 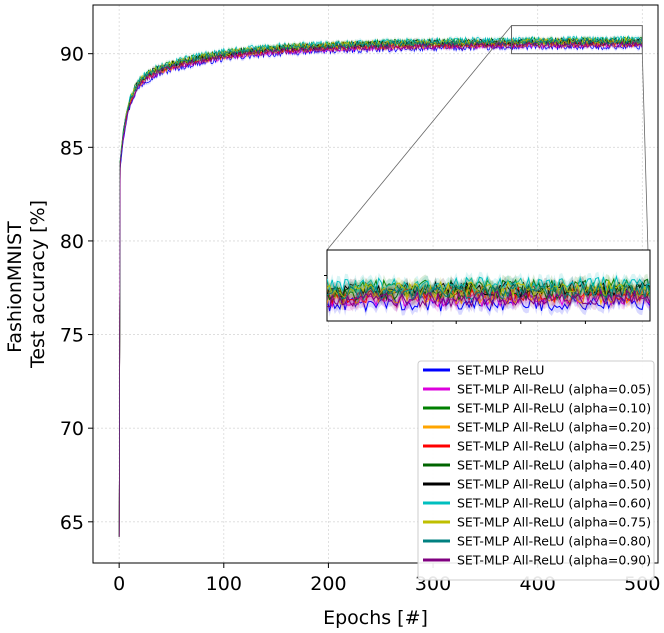 I want to click on legend-label: SET-MLP All-ReLU (alpha=0.05), so click(x=554, y=389).